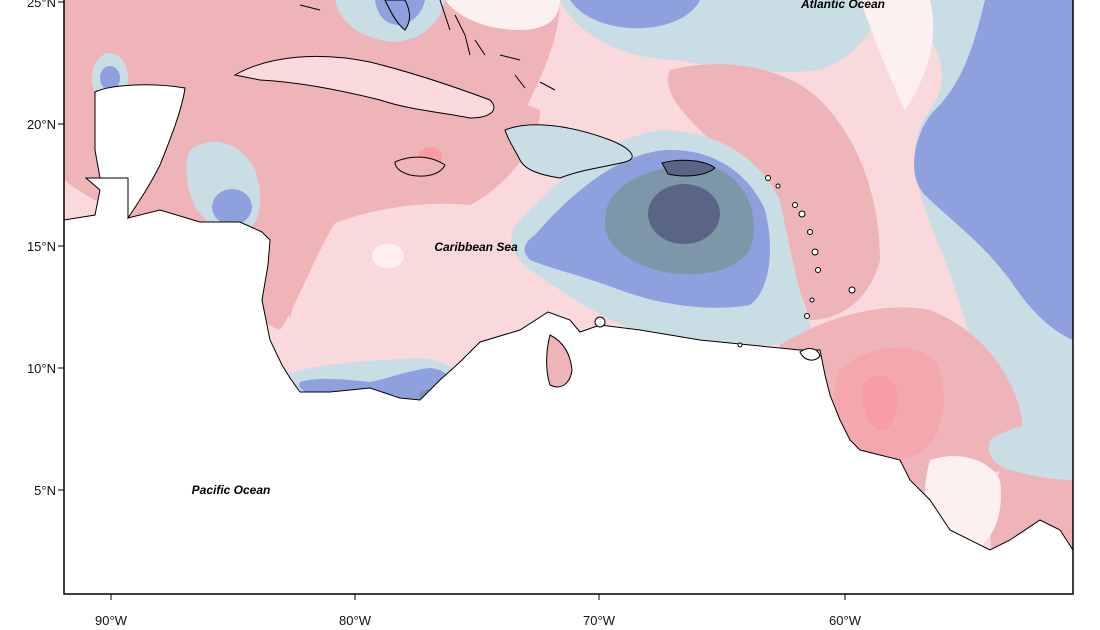 The width and height of the screenshot is (1100, 630). What do you see at coordinates (364, 87) in the screenshot?
I see `land-cuba` at bounding box center [364, 87].